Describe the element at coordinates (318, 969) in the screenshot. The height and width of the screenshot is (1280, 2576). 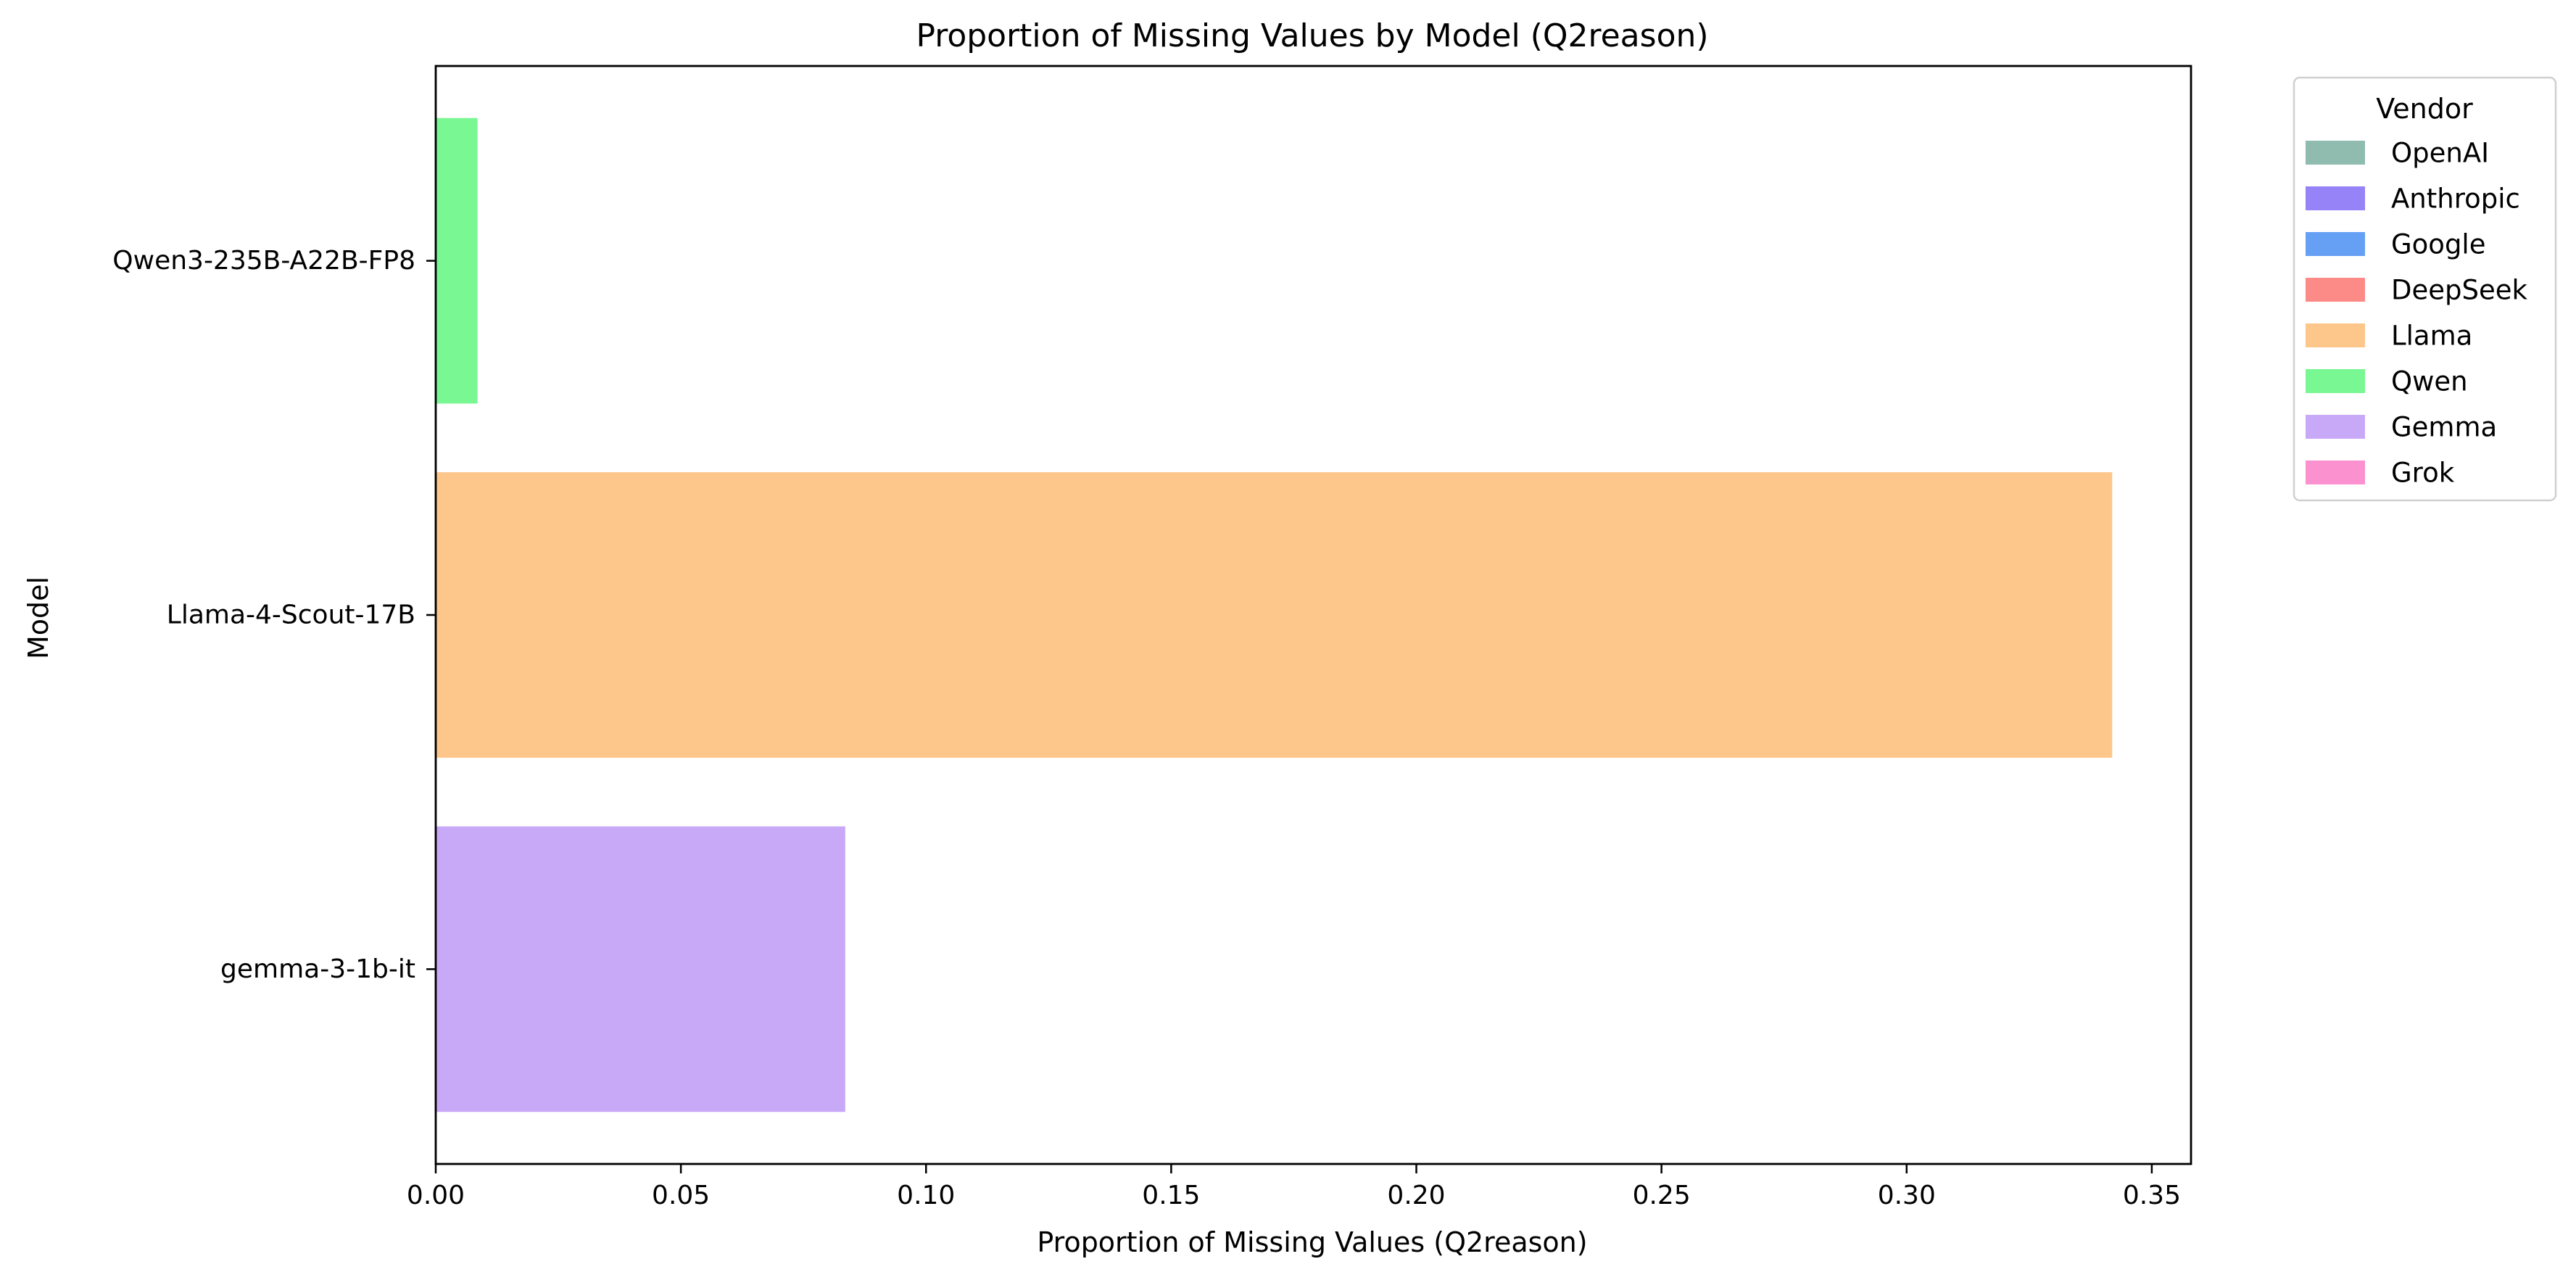
I see `y-tick-label: gemma-3-1b-it` at that location.